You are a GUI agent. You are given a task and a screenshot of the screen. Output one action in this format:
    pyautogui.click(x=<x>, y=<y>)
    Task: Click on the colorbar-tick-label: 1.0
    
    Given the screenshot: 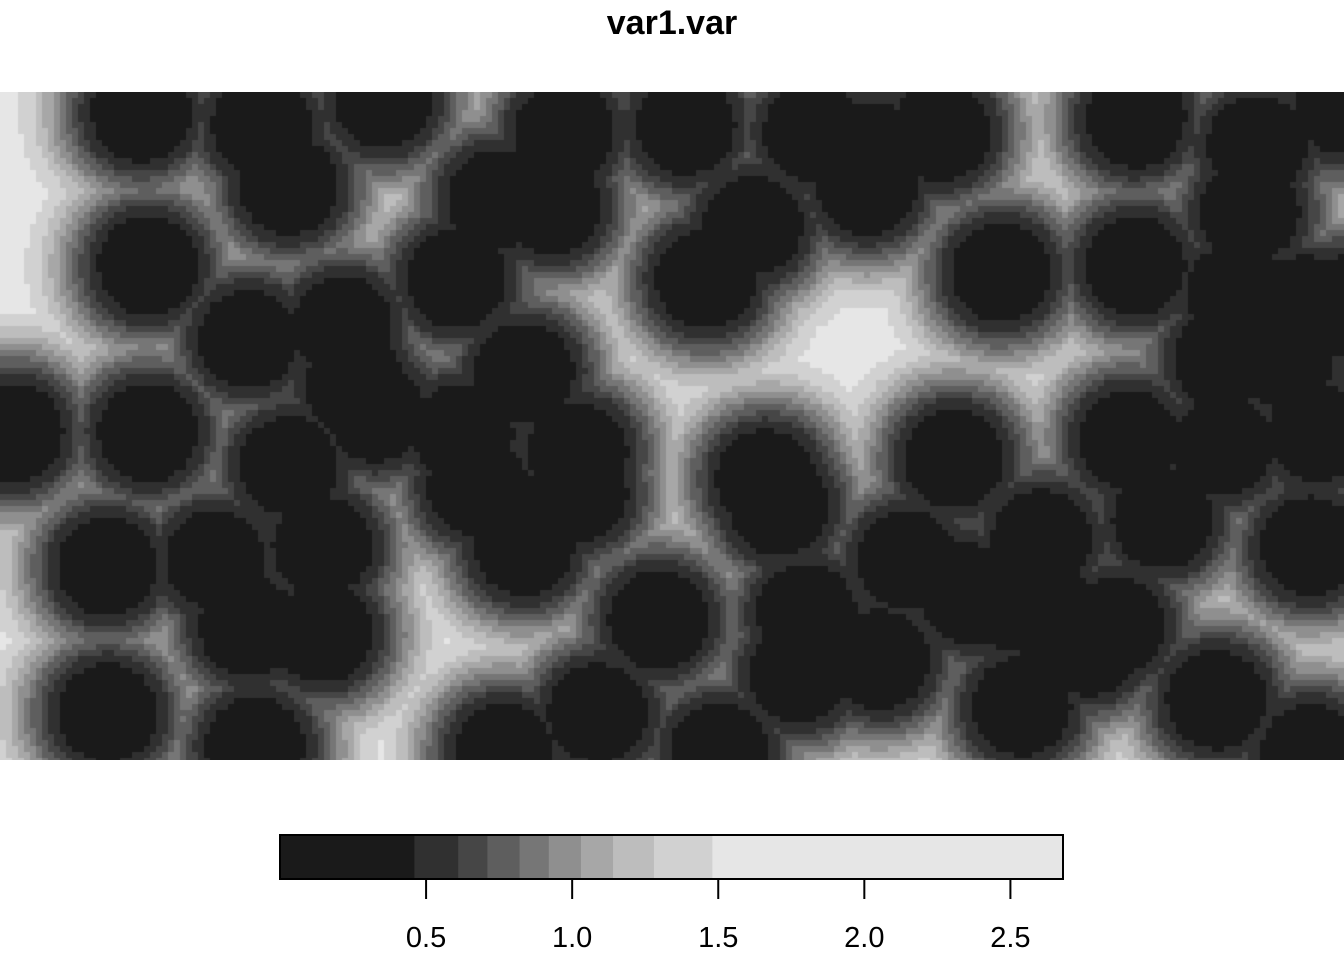 What is the action you would take?
    pyautogui.click(x=572, y=938)
    